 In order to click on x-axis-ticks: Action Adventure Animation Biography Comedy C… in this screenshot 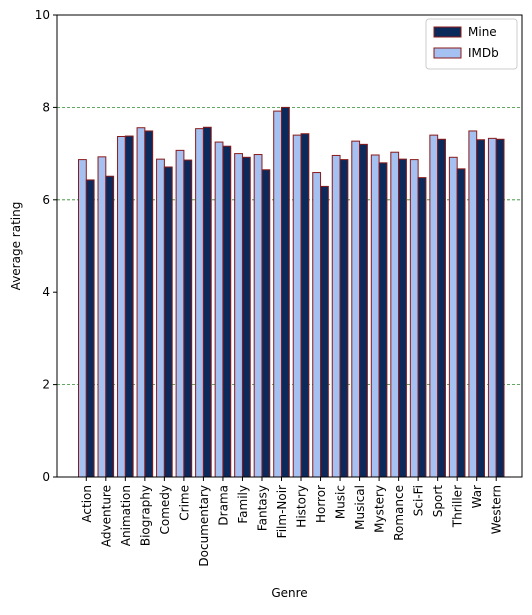, I will do `click(292, 522)`.